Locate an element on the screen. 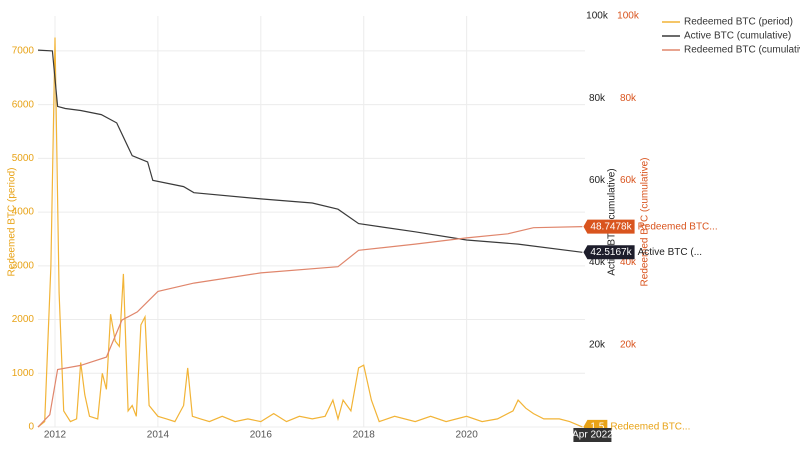  y3-axis-title: Redeemed BTC (cumulative) is located at coordinates (645, 222).